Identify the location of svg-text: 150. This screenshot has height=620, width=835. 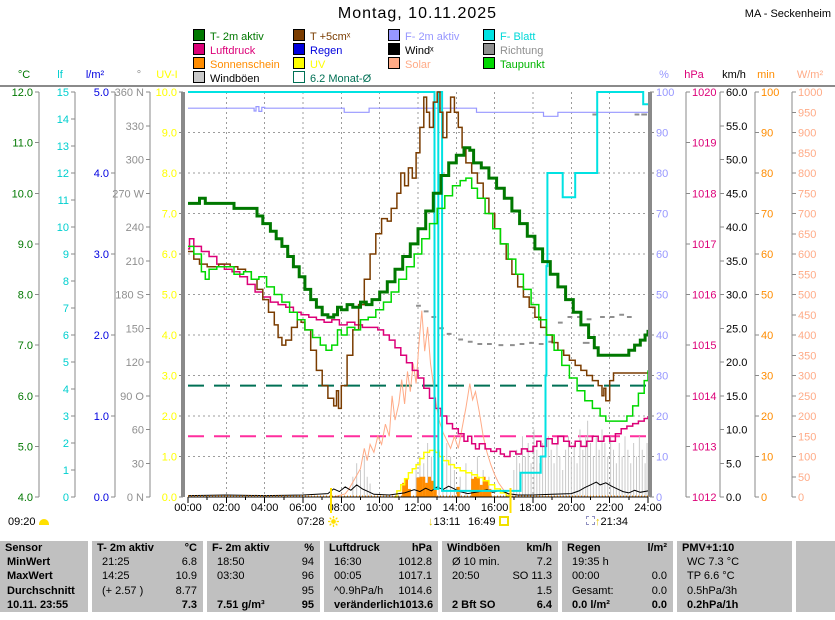
(135, 329).